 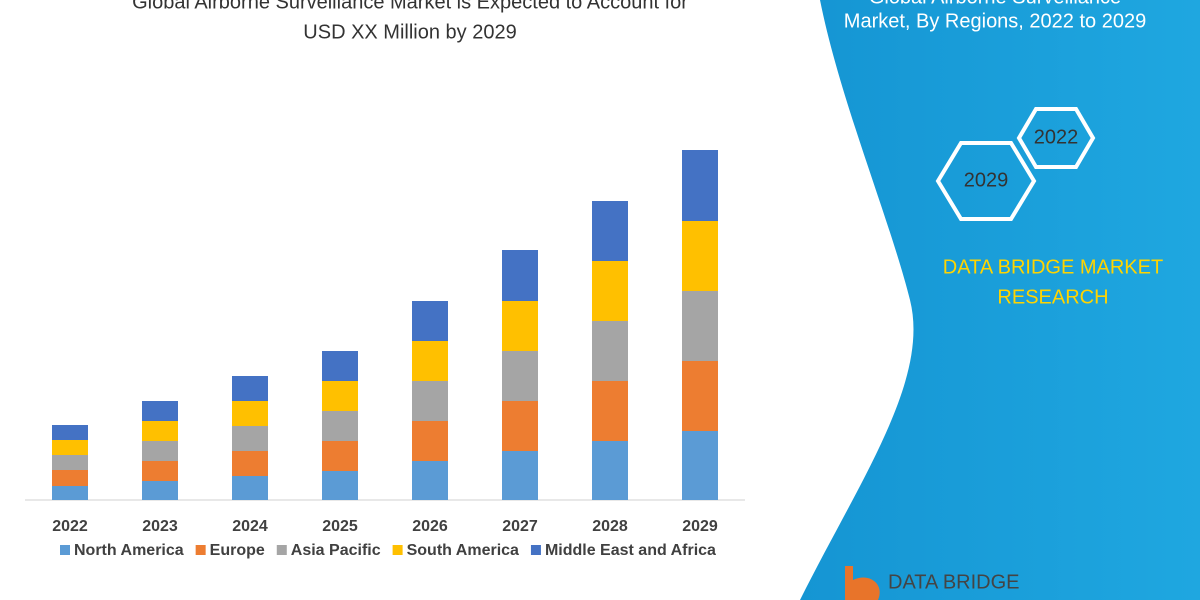 I want to click on logo-text: DATA BRIDGE, so click(x=954, y=582).